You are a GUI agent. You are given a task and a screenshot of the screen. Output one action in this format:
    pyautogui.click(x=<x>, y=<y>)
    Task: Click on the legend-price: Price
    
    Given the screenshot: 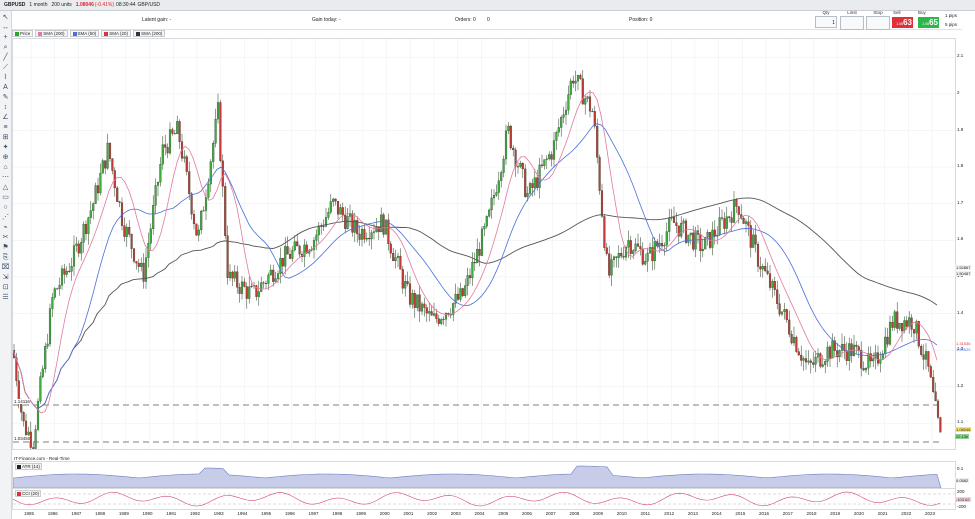 What is the action you would take?
    pyautogui.click(x=23, y=33)
    